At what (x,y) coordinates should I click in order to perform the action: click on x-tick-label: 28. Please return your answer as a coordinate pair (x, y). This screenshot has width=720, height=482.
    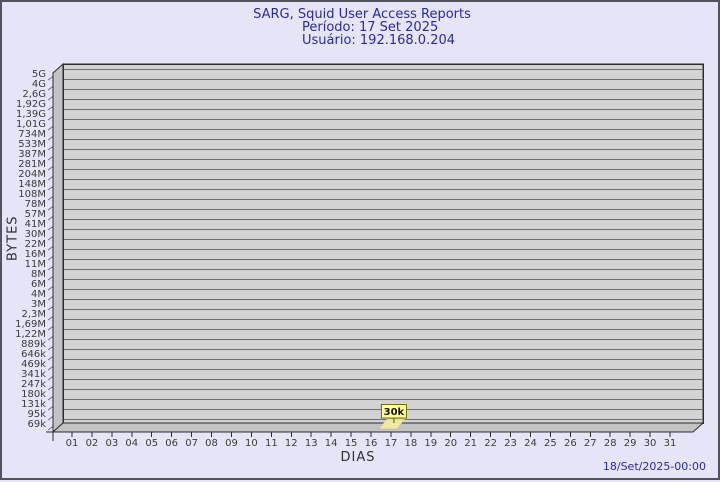
    Looking at the image, I should click on (610, 443).